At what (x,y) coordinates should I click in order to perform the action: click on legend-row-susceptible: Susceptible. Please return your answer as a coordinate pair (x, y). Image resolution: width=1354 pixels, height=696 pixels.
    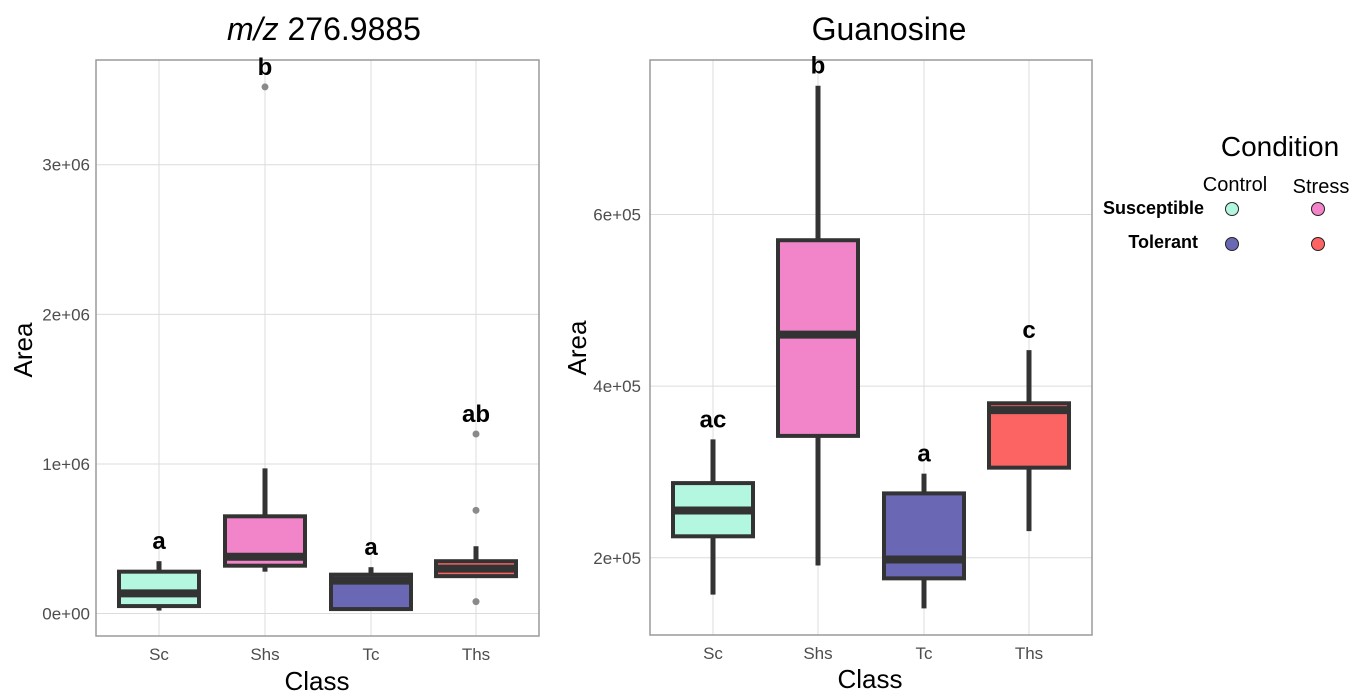
    Looking at the image, I should click on (1153, 208).